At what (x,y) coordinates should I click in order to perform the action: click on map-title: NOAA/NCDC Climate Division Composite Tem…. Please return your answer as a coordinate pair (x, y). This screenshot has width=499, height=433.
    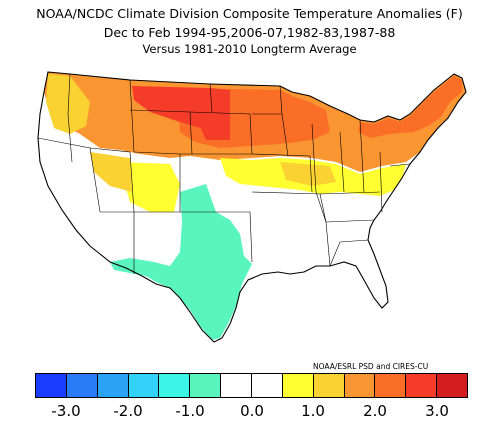
    Looking at the image, I should click on (249, 13).